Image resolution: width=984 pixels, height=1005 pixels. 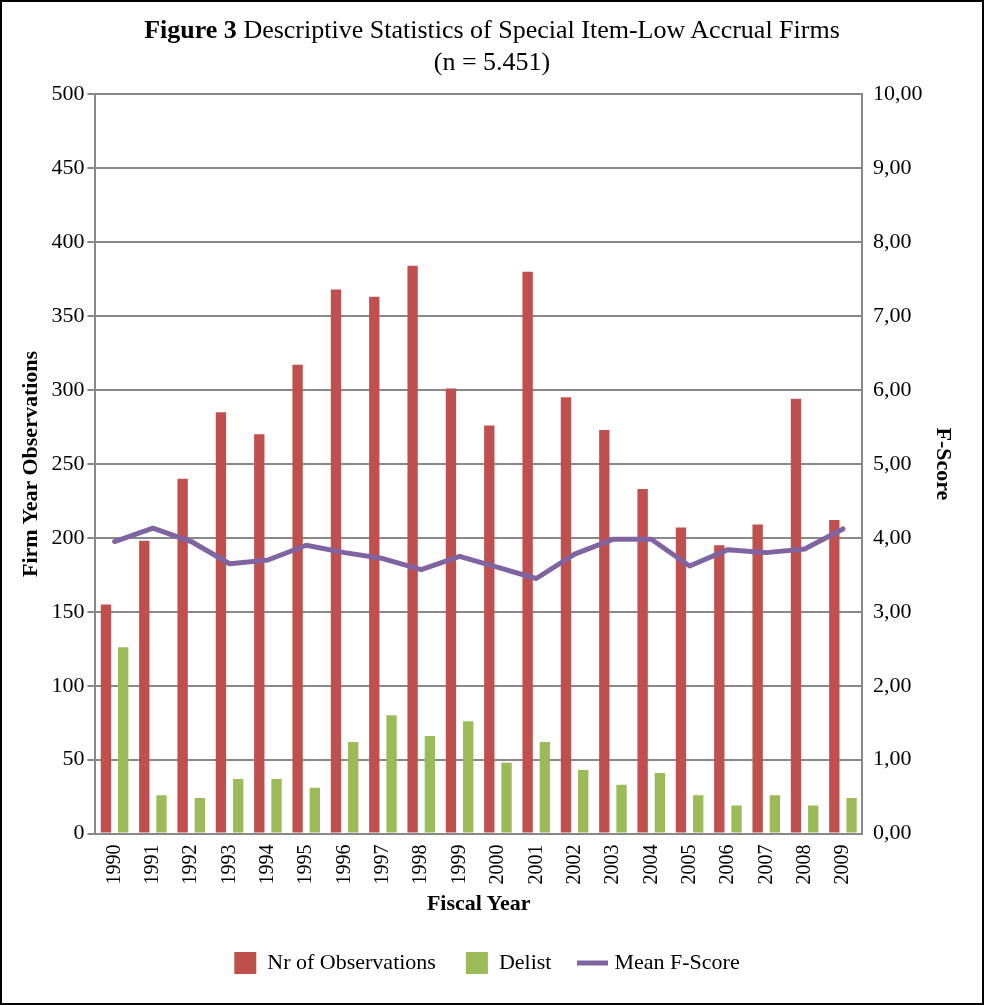 What do you see at coordinates (892, 536) in the screenshot?
I see `y2-tick-label: 4,00` at bounding box center [892, 536].